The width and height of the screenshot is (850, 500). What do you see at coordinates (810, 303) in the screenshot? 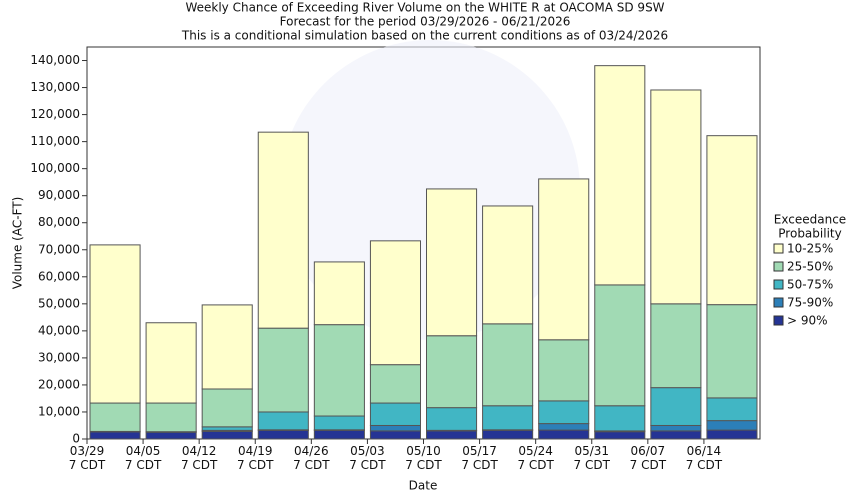
I see `legend-label: 75-90%` at bounding box center [810, 303].